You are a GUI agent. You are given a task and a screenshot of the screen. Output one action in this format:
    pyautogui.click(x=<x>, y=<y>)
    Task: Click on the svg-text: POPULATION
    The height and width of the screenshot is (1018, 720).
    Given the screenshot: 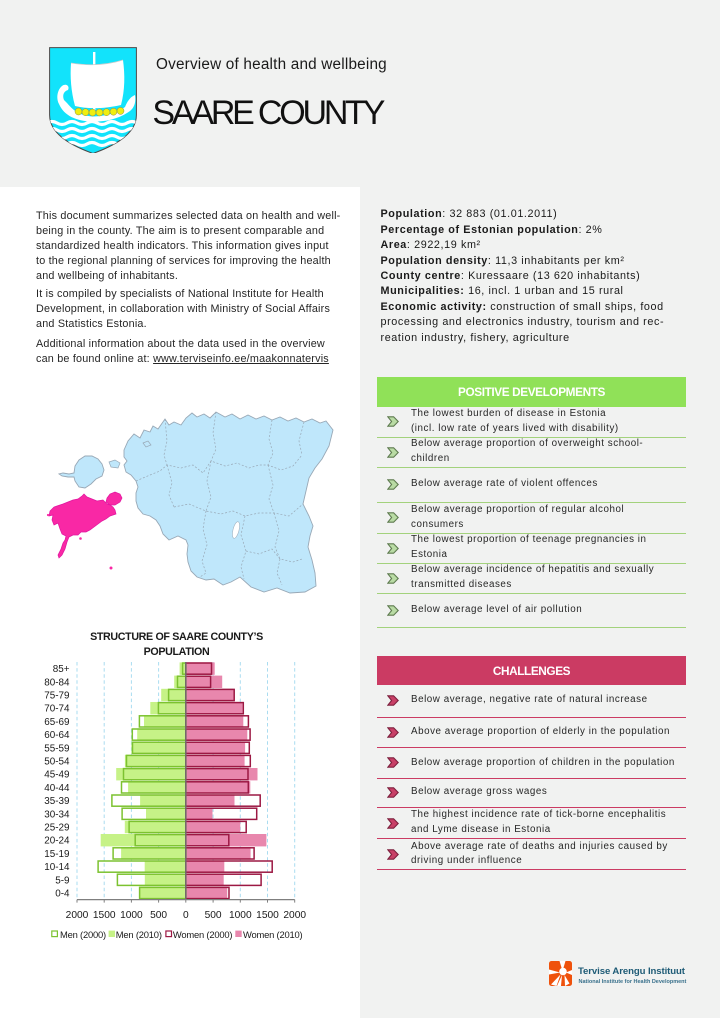 What is the action you would take?
    pyautogui.click(x=177, y=652)
    